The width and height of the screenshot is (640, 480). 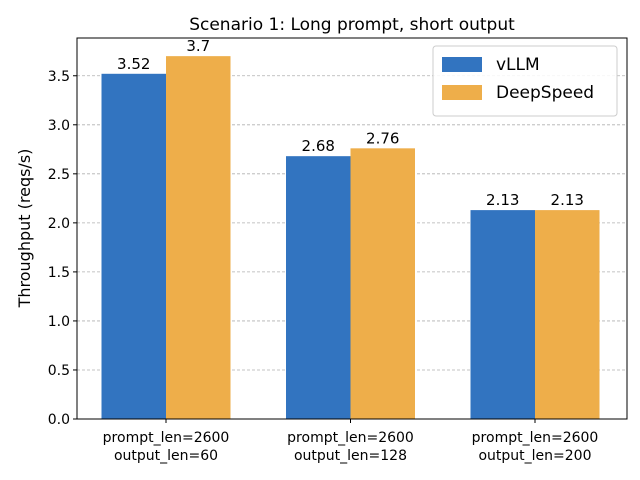 I want to click on y-tick-label: 1.0, so click(x=59, y=322).